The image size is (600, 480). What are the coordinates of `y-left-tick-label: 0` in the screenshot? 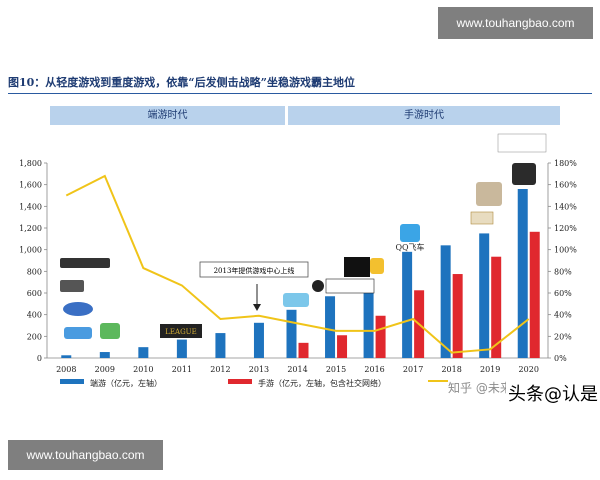 It's located at (39, 358).